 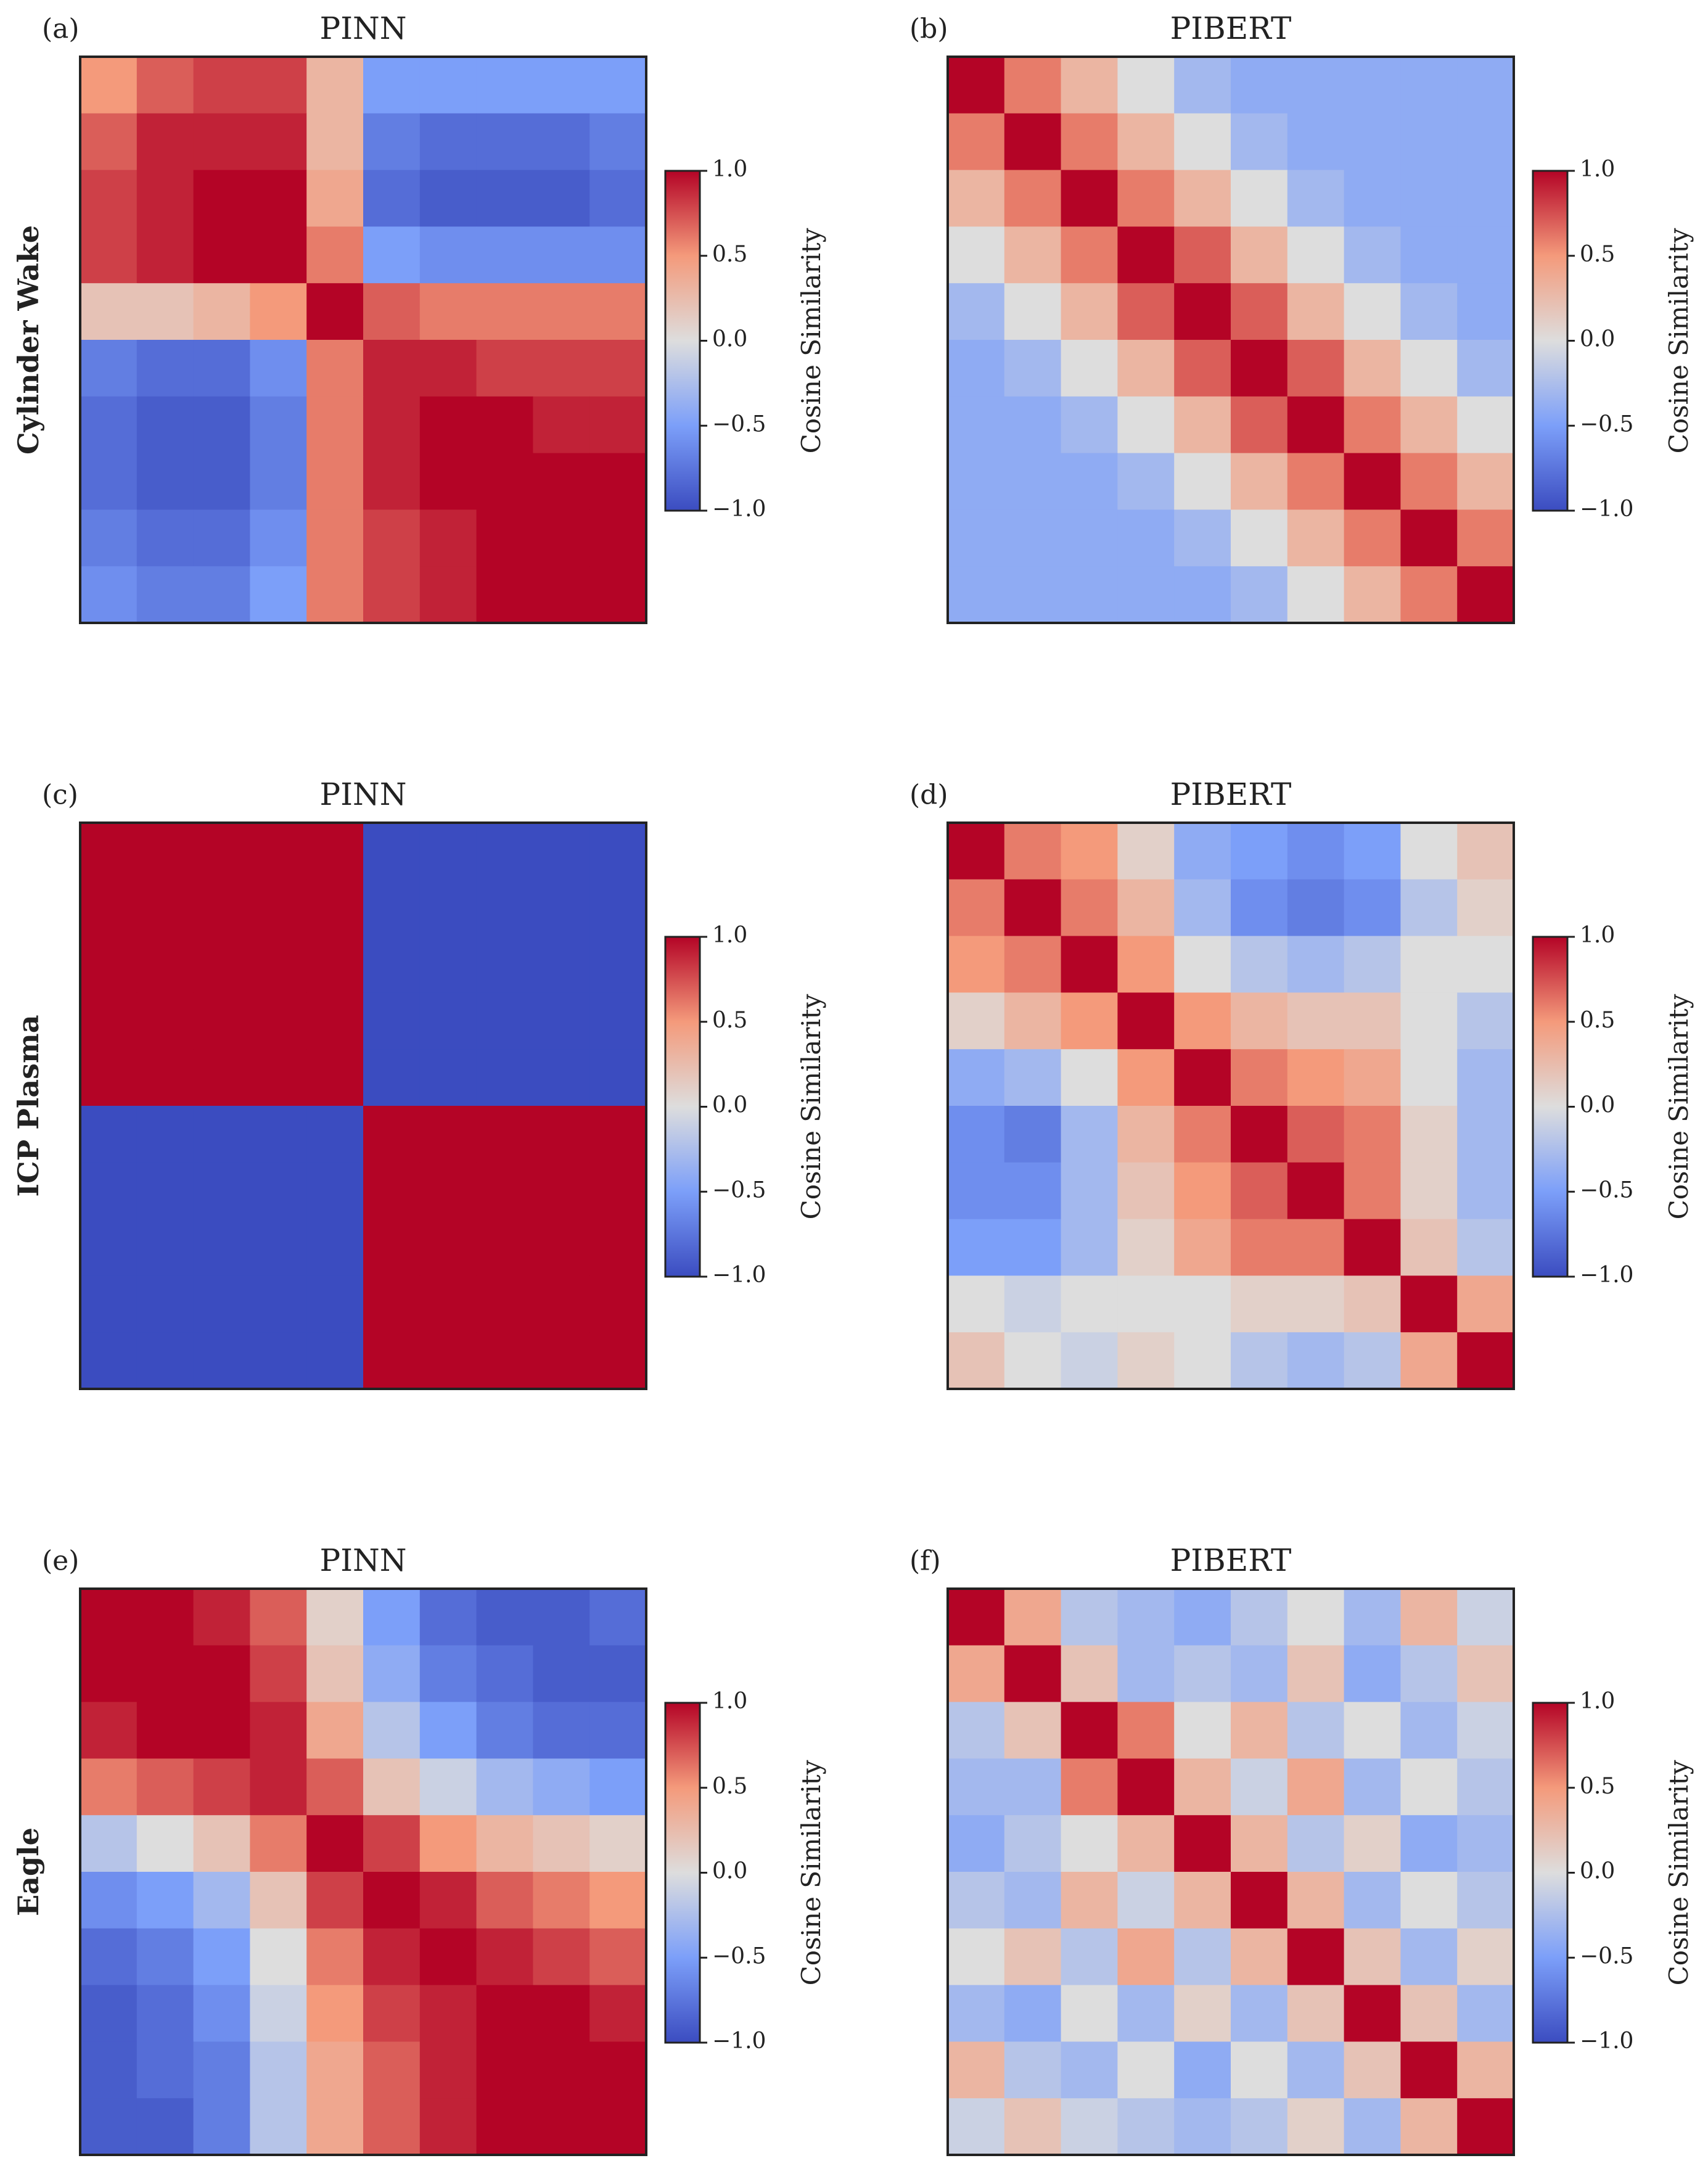 What do you see at coordinates (928, 795) in the screenshot?
I see `panel-label: (d)` at bounding box center [928, 795].